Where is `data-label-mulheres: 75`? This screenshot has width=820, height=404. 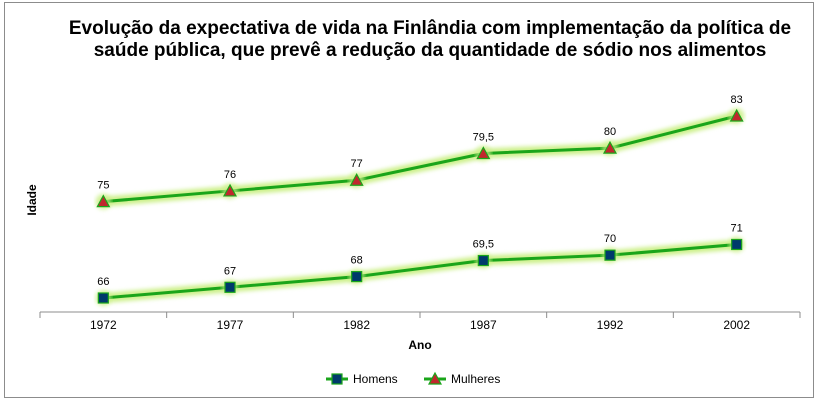 data-label-mulheres: 75 is located at coordinates (103, 186).